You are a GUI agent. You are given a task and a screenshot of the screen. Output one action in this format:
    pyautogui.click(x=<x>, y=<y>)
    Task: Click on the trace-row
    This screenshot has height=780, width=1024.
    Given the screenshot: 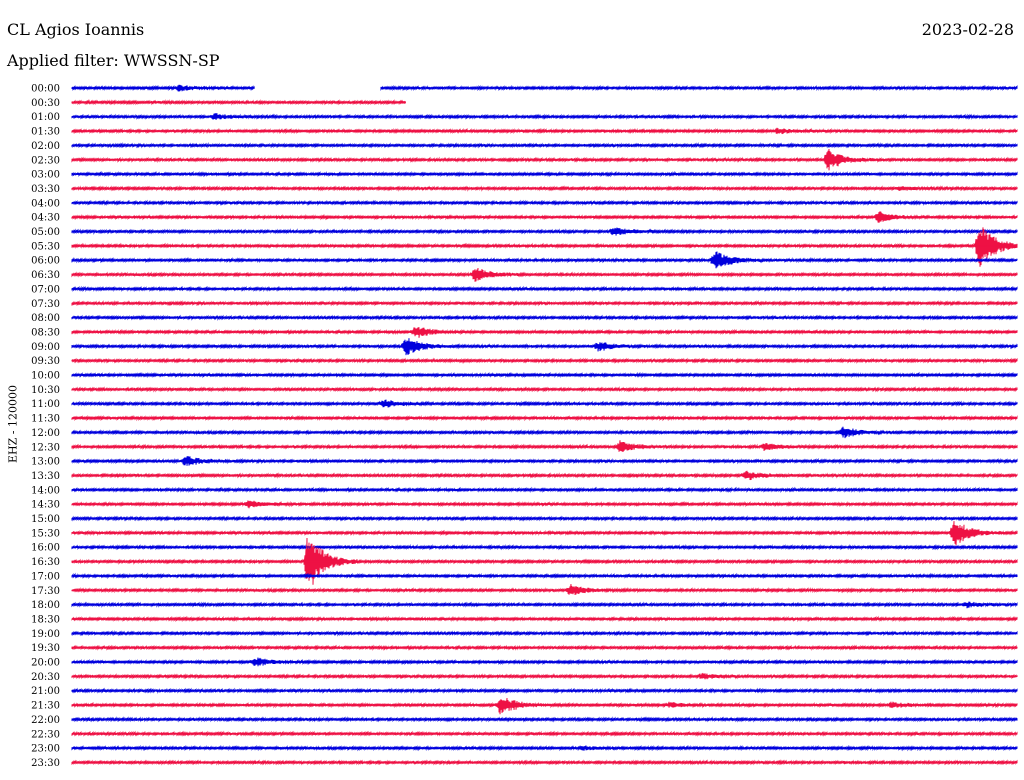 What is the action you would take?
    pyautogui.click(x=544, y=706)
    